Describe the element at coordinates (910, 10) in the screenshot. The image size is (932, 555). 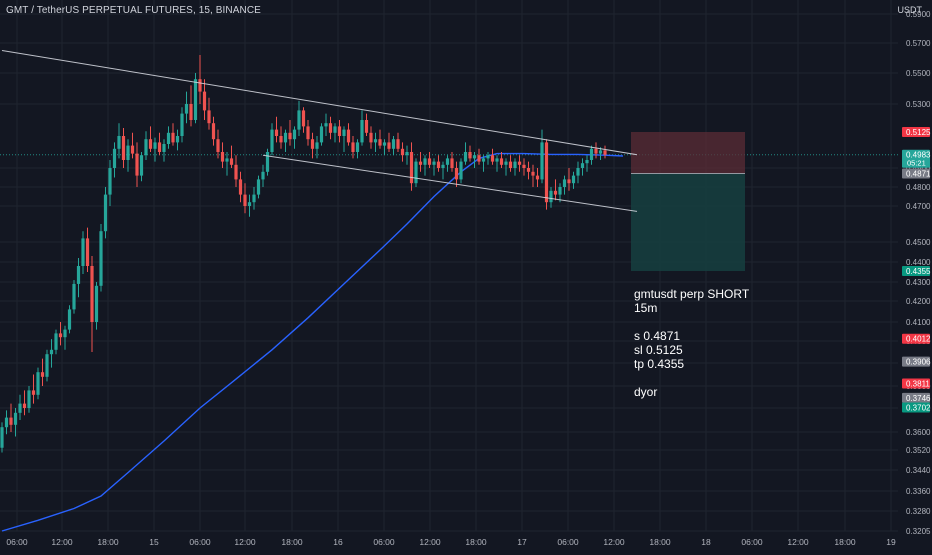
I see `currency-label: USDT` at that location.